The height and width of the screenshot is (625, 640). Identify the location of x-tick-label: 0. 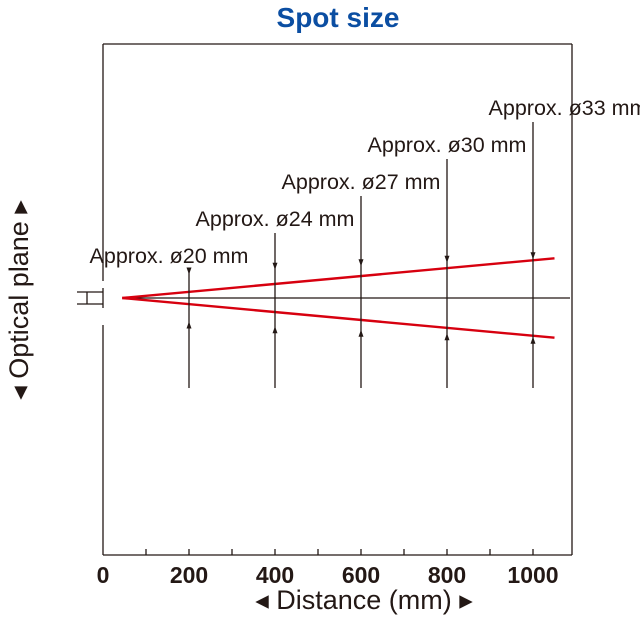
(103, 575).